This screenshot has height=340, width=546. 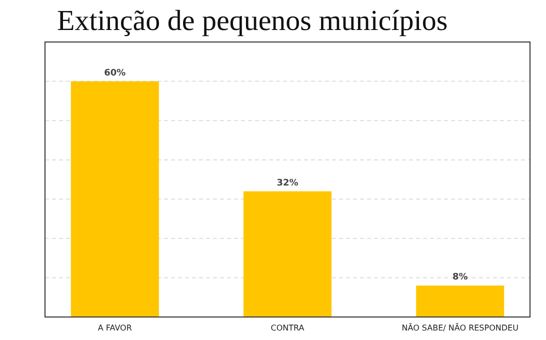 I want to click on chart-title: Extinção de pequenos municípios, so click(x=252, y=21).